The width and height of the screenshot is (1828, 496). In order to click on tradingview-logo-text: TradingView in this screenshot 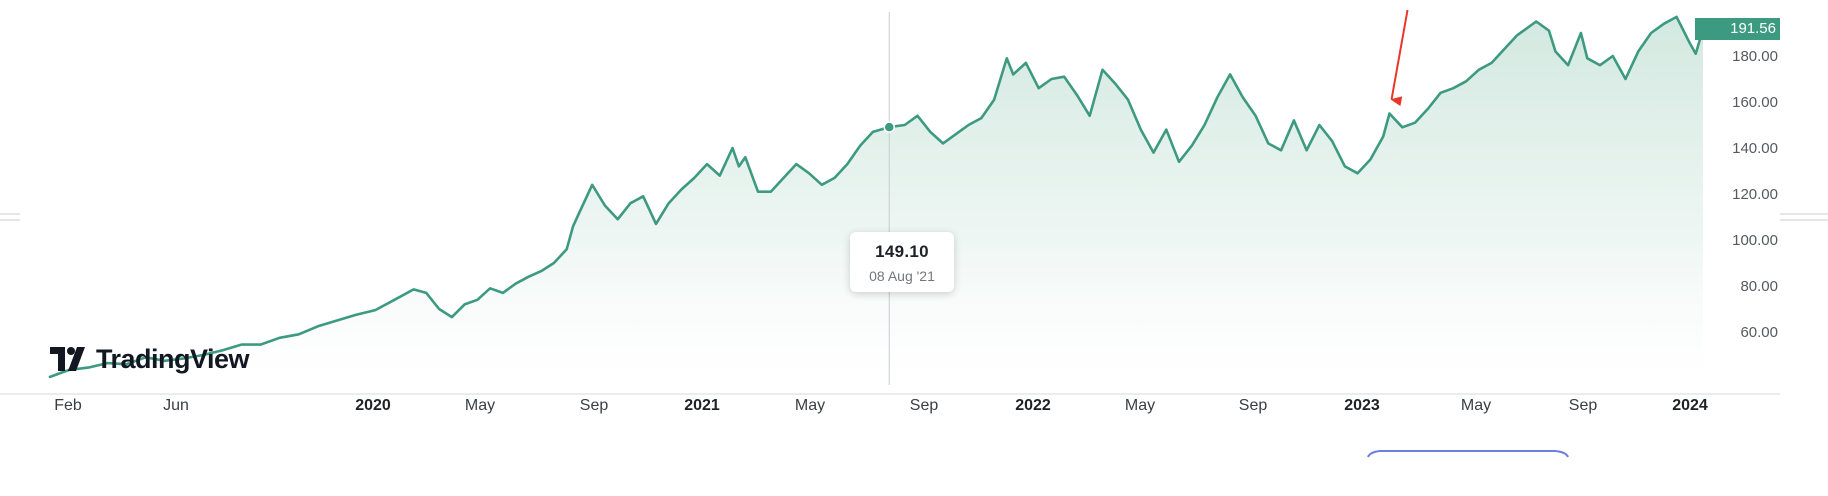, I will do `click(173, 358)`.